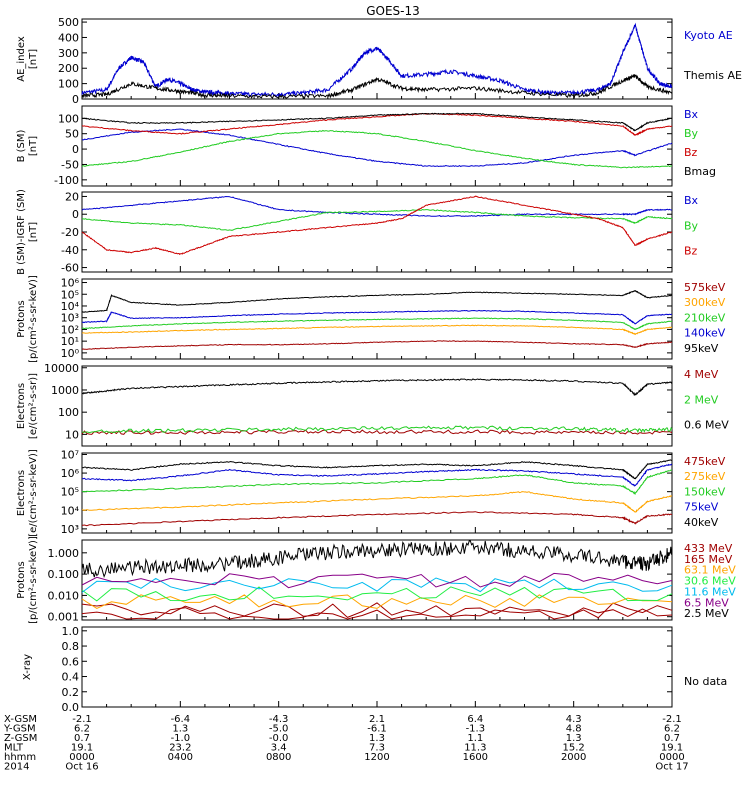  I want to click on y-tick-label: 50, so click(72, 134).